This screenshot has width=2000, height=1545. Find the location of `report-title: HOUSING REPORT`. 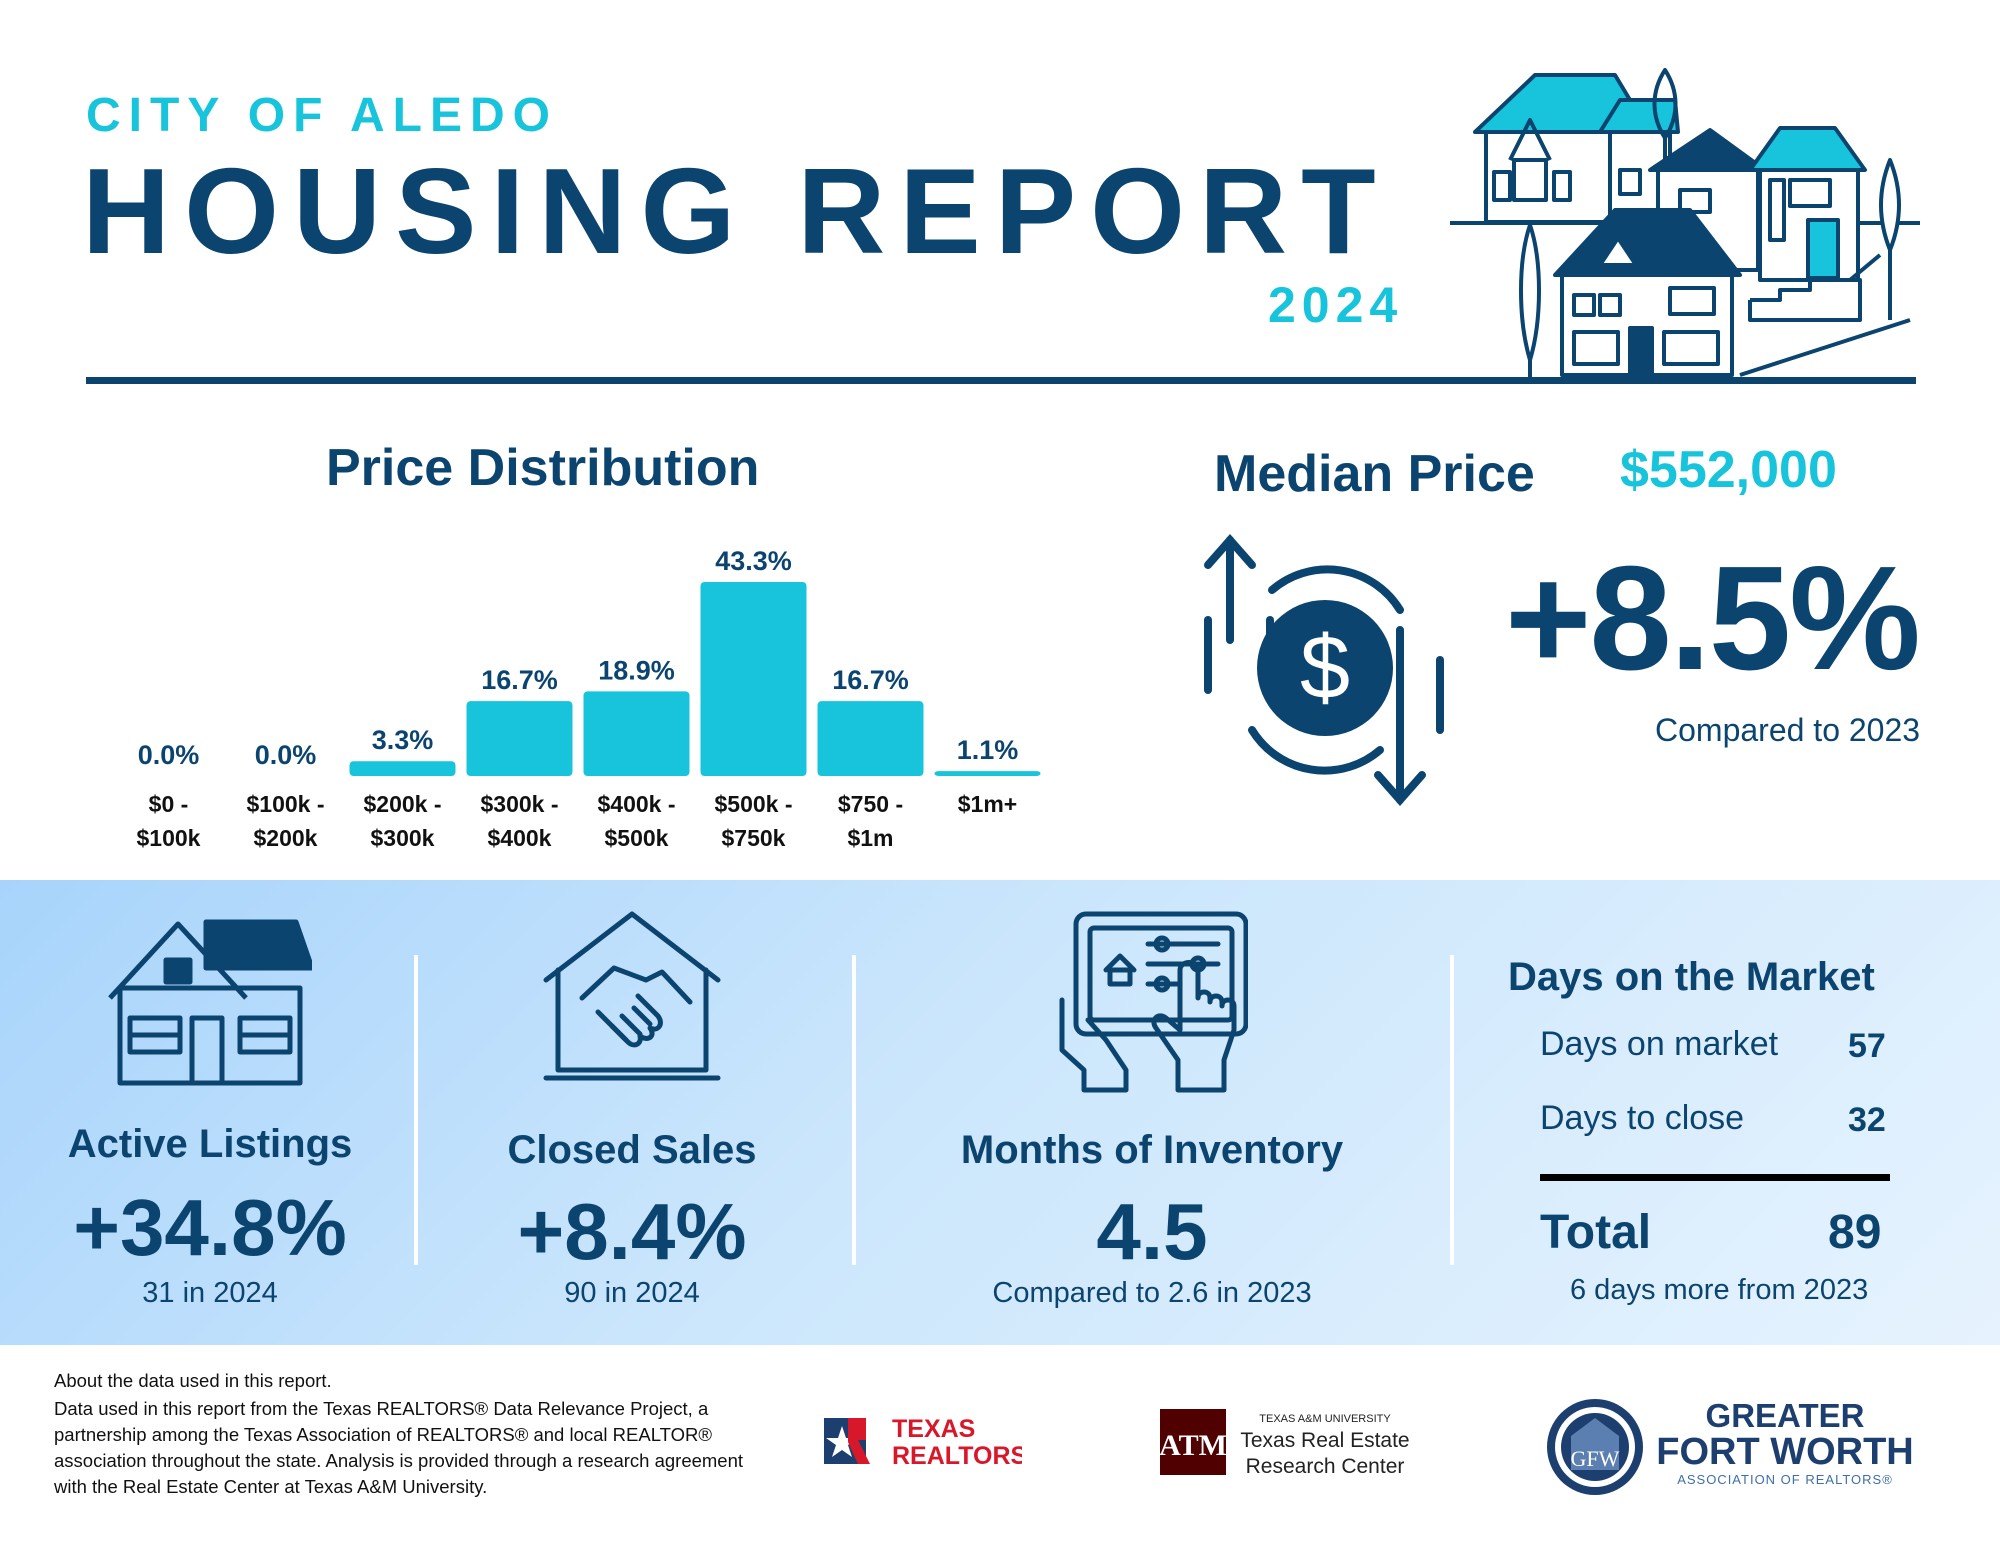

report-title: HOUSING REPORT is located at coordinates (736, 211).